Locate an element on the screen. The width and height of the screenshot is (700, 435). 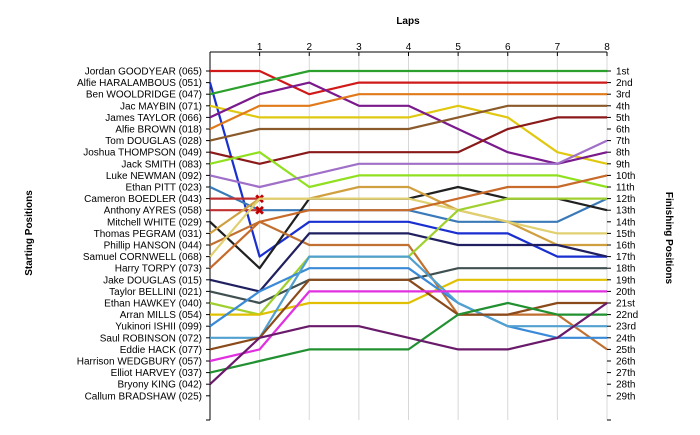
starting-driver-label: Yukinori ISHII (099) is located at coordinates (158, 327).